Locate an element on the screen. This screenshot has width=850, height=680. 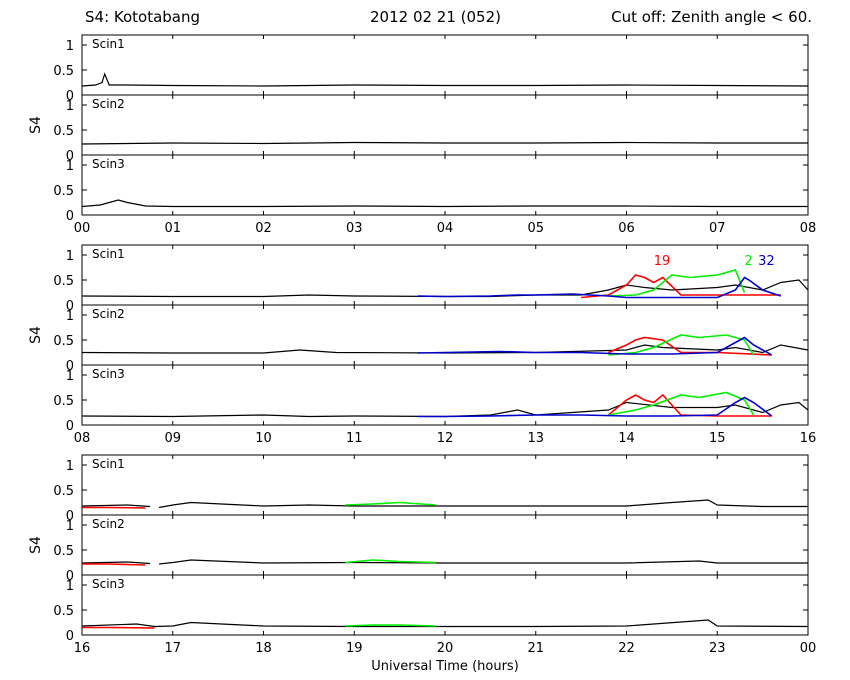
x-tick-label: 11 is located at coordinates (354, 438).